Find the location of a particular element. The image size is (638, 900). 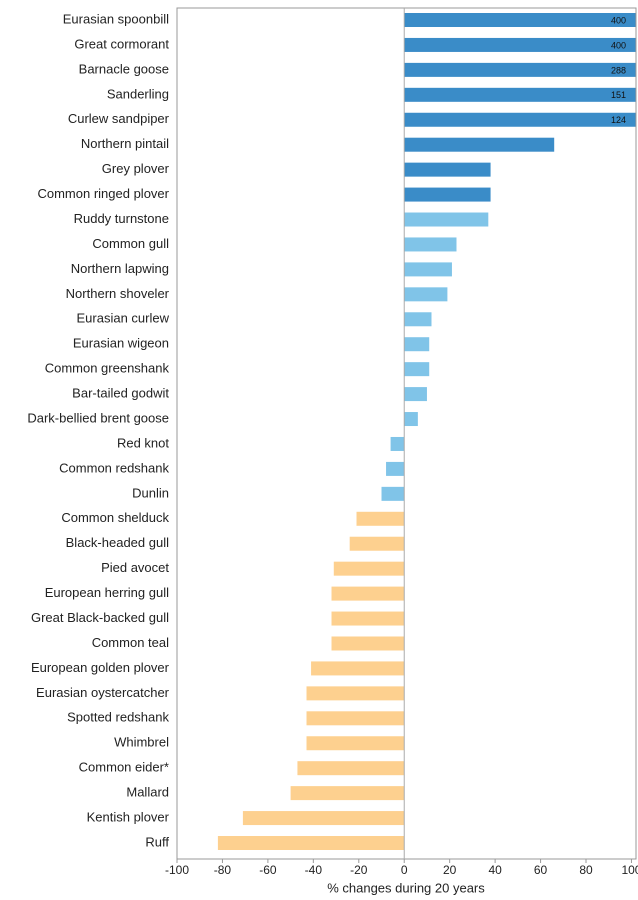

y-tick-label: Eurasian oystercatcher is located at coordinates (103, 692).